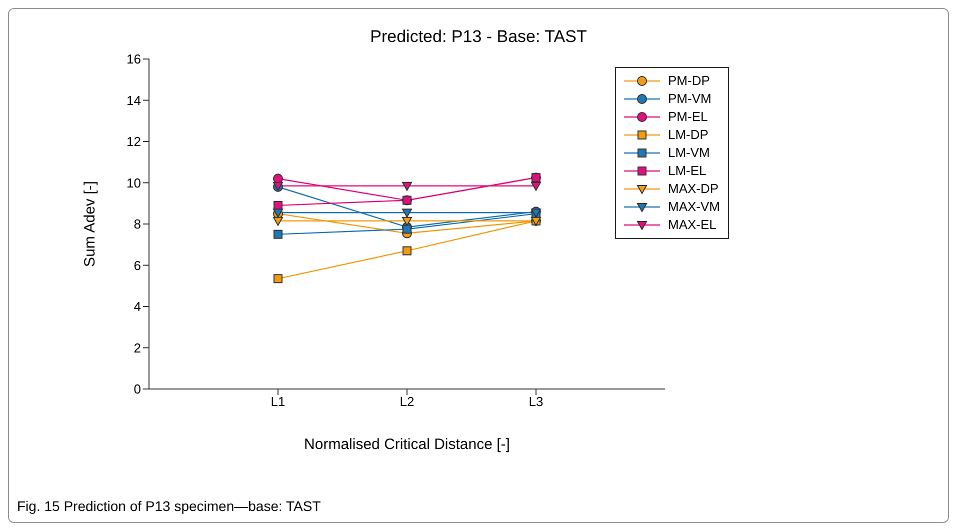 This screenshot has height=529, width=955. I want to click on legend-label: PM-DP, so click(689, 80).